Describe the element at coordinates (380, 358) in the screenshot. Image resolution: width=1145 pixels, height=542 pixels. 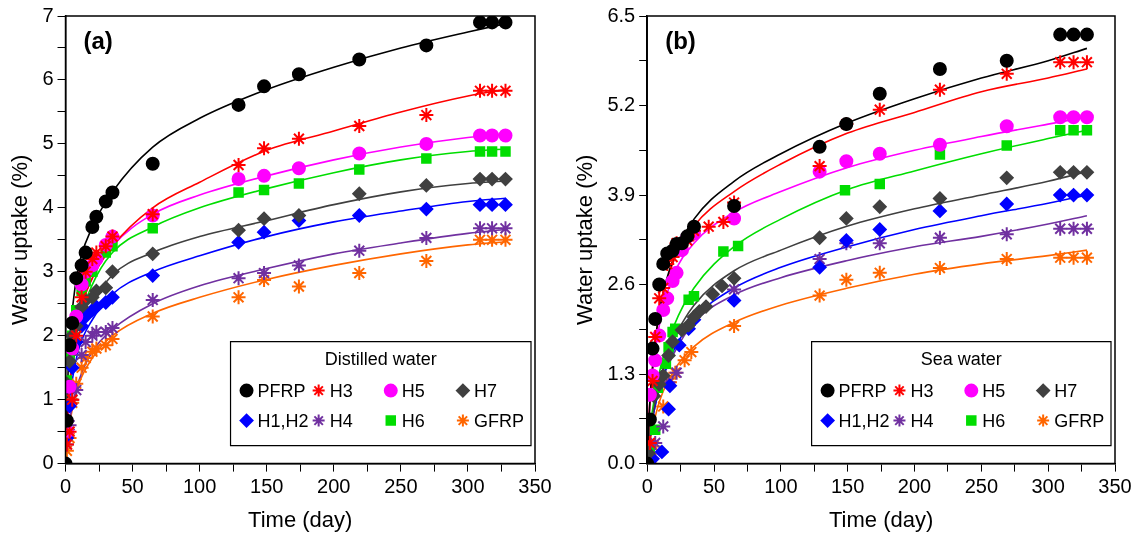
I see `legend-title: Distilled water` at that location.